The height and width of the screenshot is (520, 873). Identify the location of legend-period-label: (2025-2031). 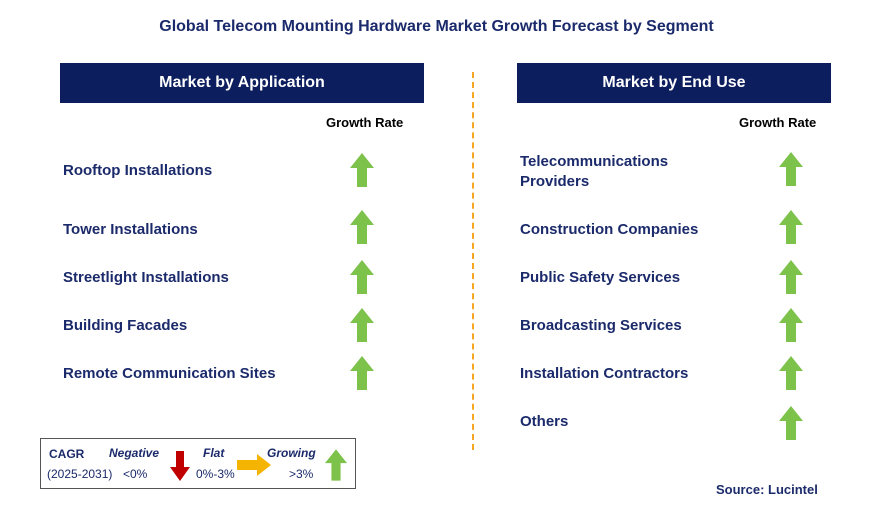
(80, 474).